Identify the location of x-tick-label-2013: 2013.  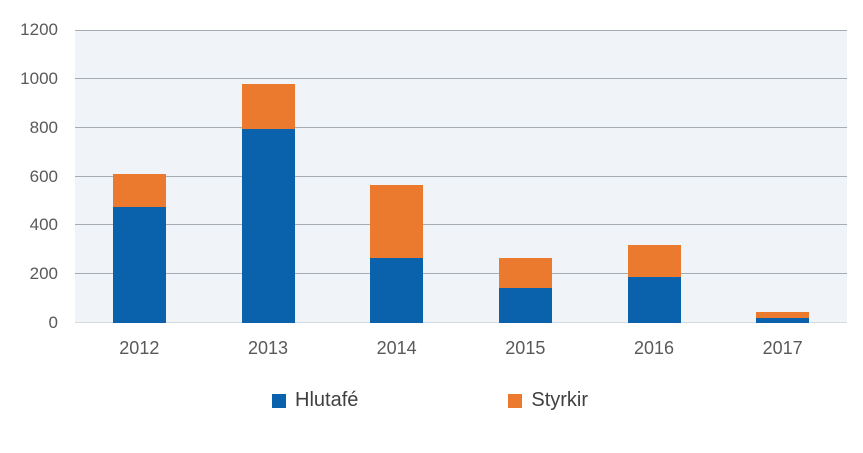
(267, 348).